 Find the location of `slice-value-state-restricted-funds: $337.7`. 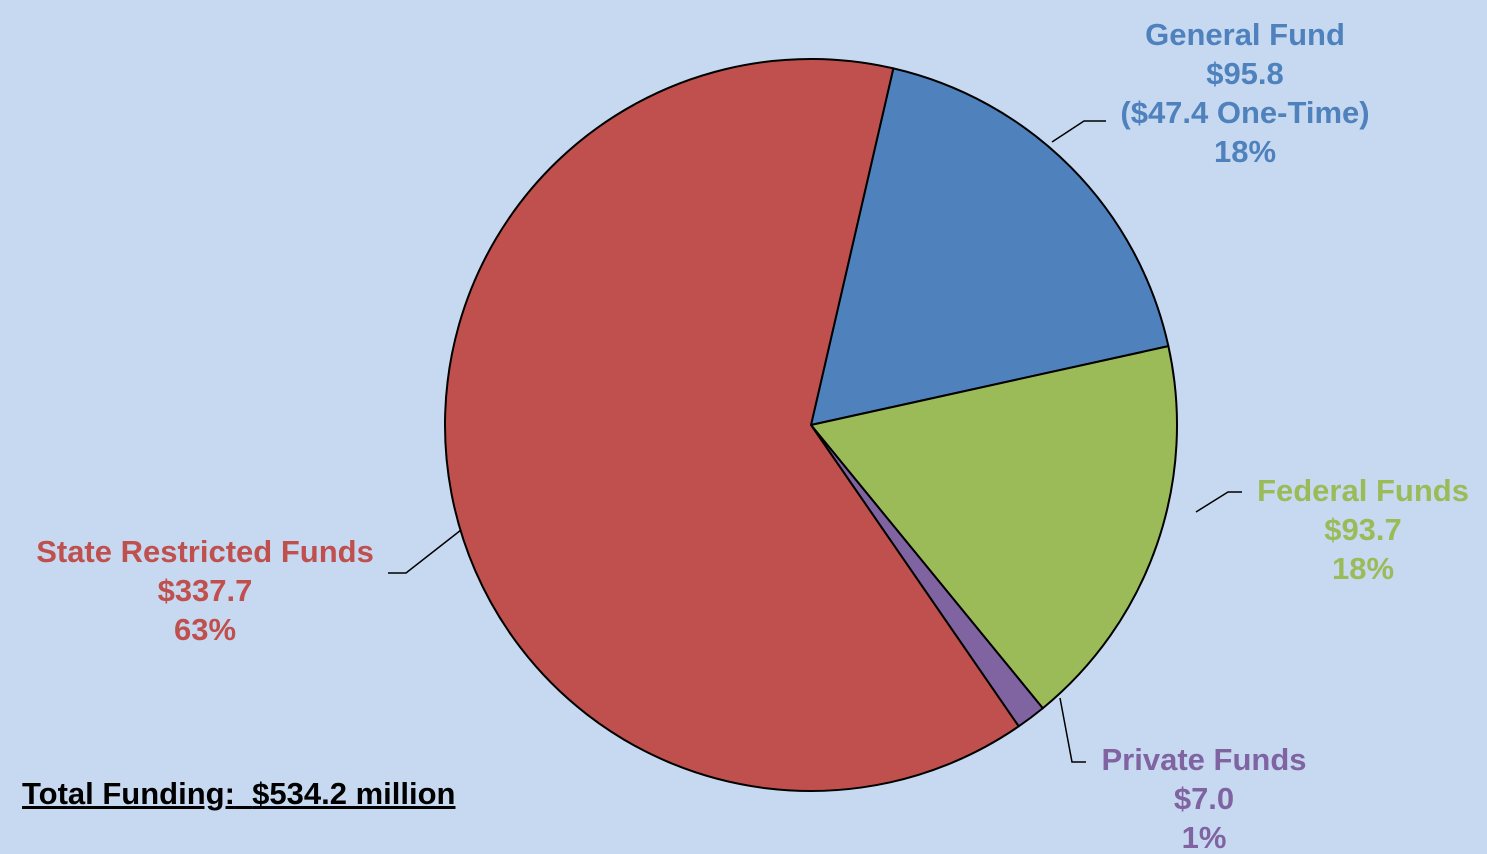

slice-value-state-restricted-funds: $337.7 is located at coordinates (205, 590).